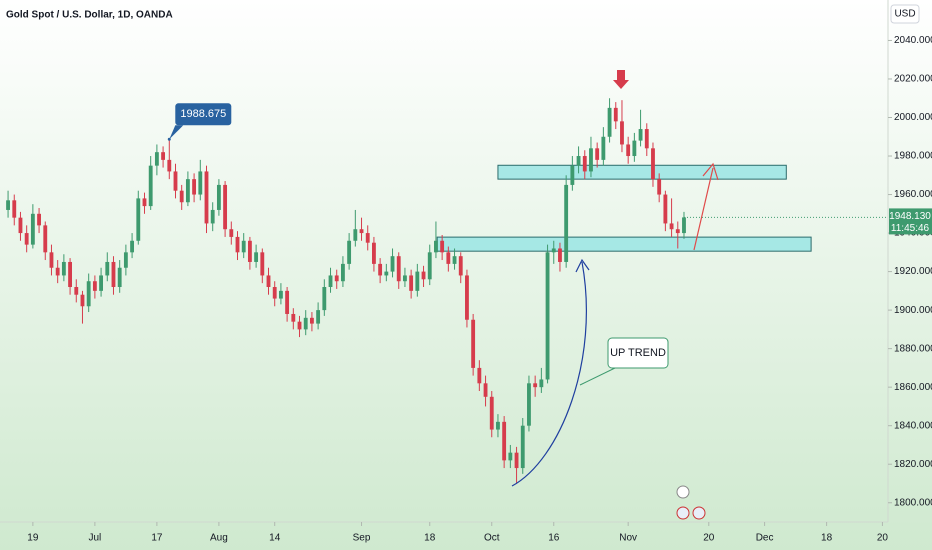 The image size is (932, 550). Describe the element at coordinates (492, 538) in the screenshot. I see `x-tick-label: Oct` at that location.